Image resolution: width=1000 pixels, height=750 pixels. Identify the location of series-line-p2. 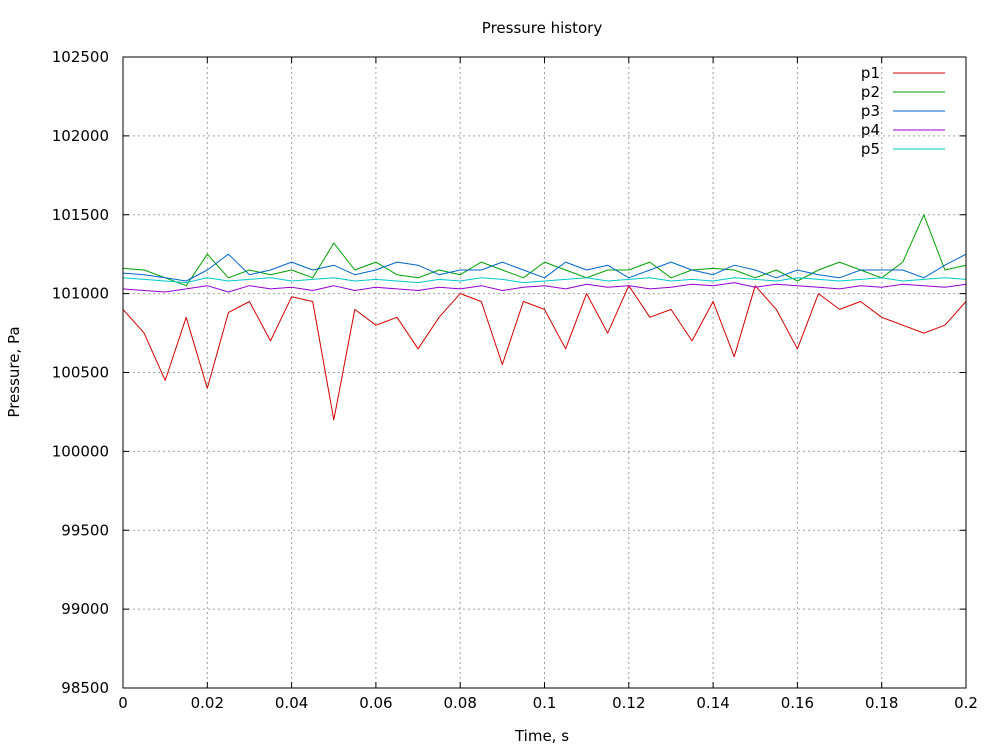
(544, 250).